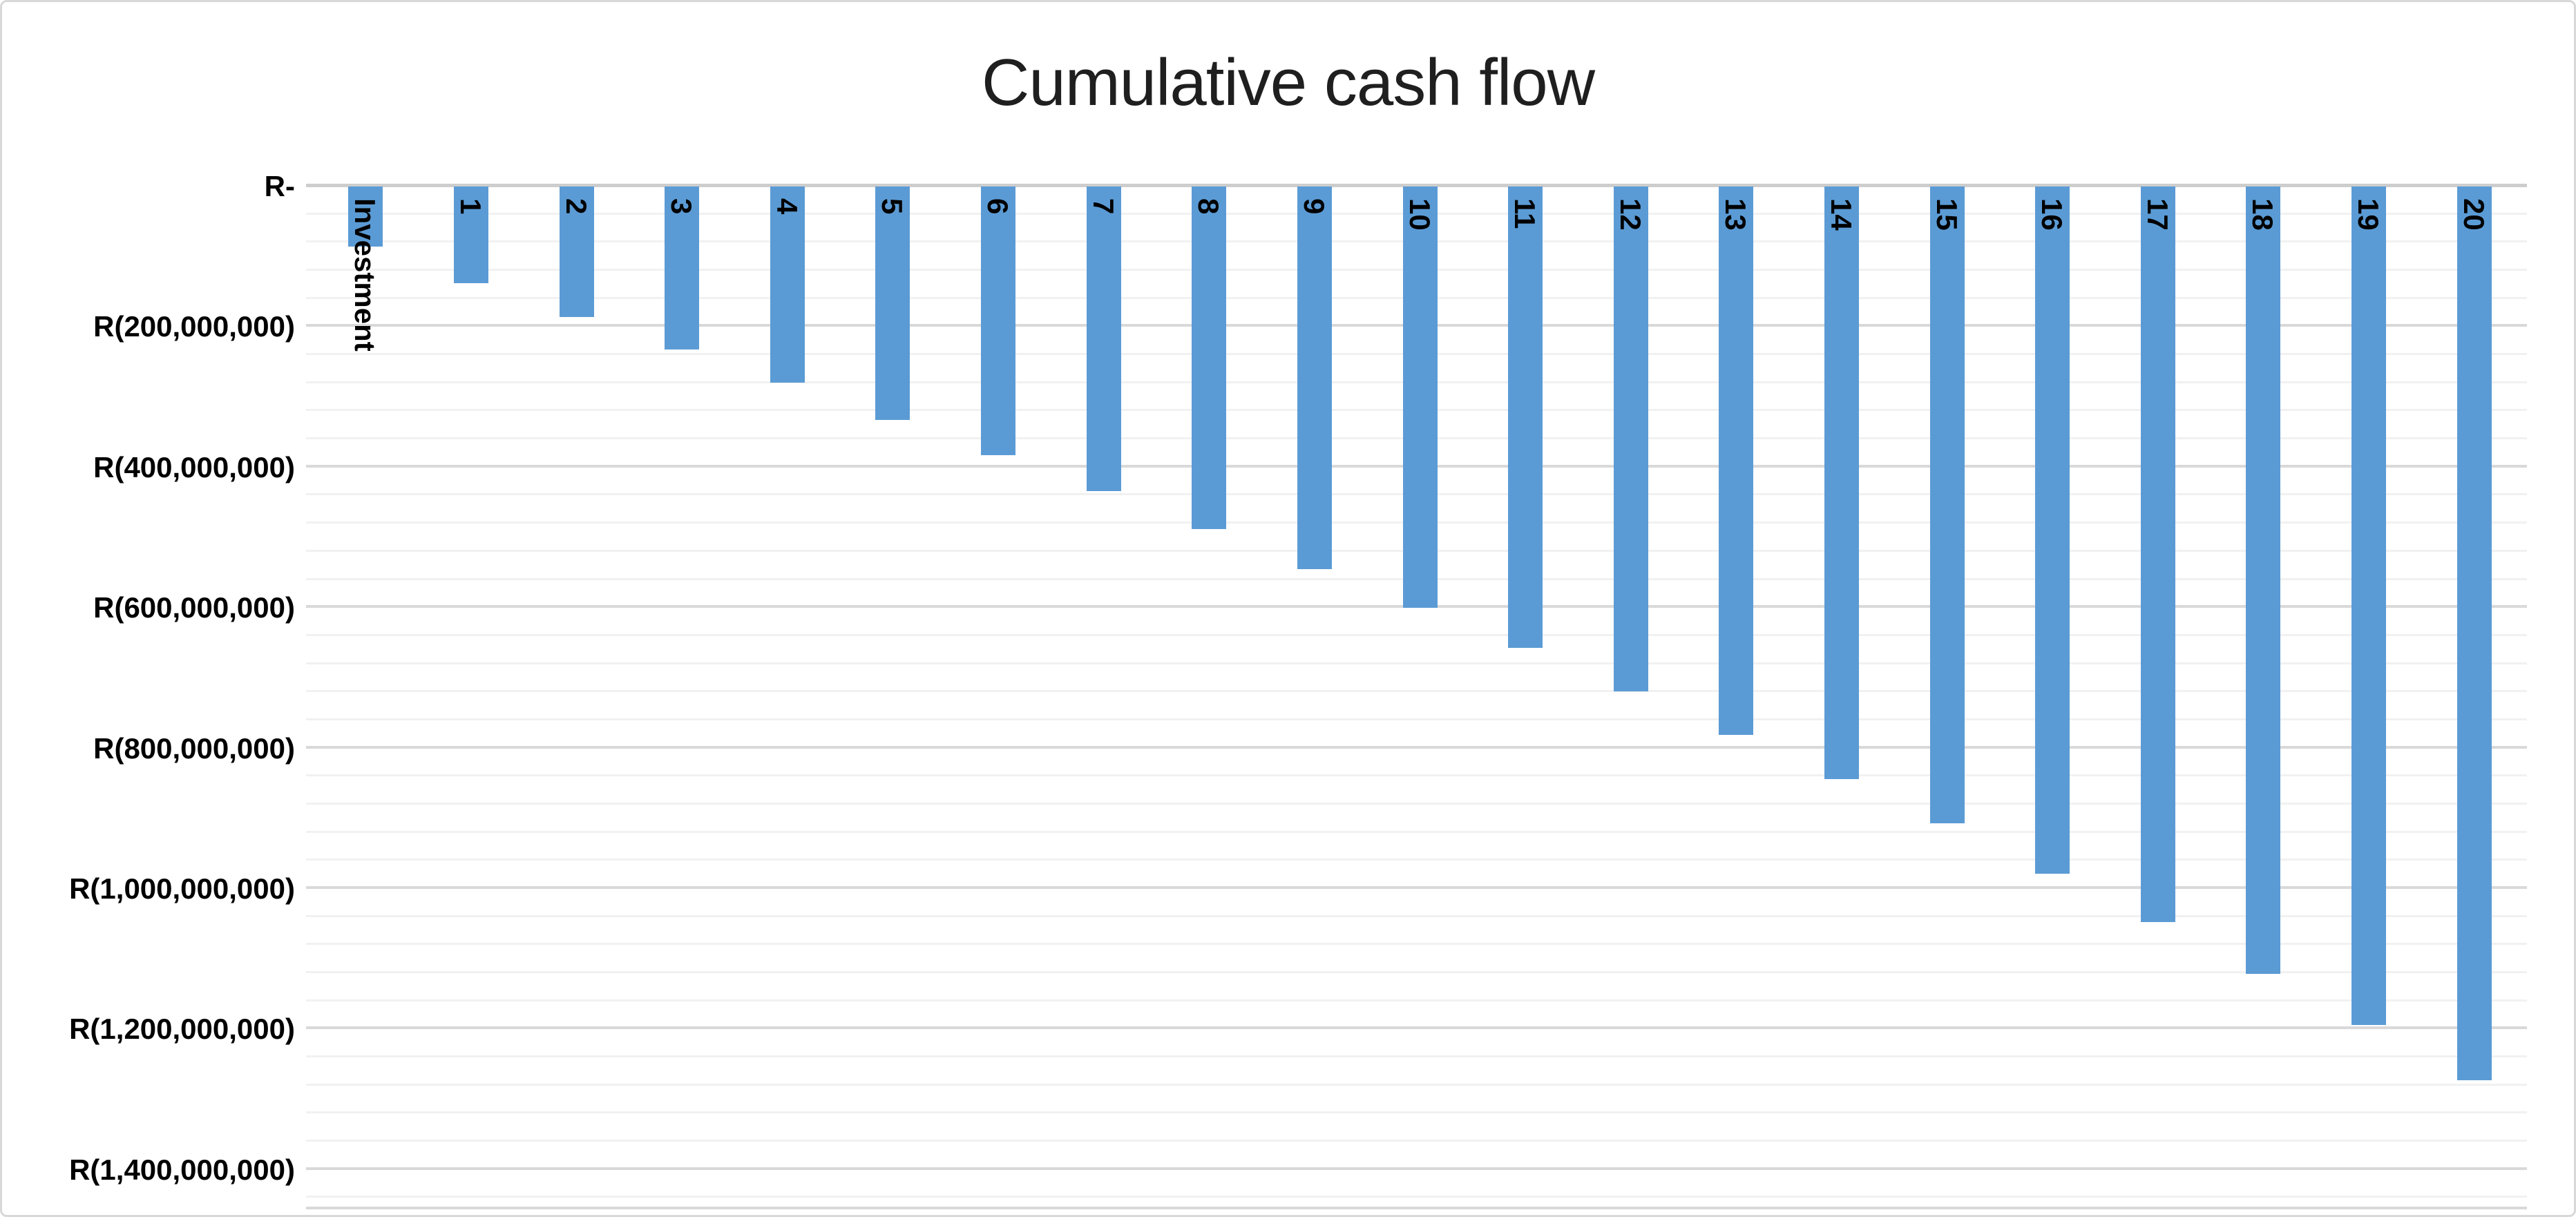  Describe the element at coordinates (1103, 206) in the screenshot. I see `category-label-7: 7` at that location.